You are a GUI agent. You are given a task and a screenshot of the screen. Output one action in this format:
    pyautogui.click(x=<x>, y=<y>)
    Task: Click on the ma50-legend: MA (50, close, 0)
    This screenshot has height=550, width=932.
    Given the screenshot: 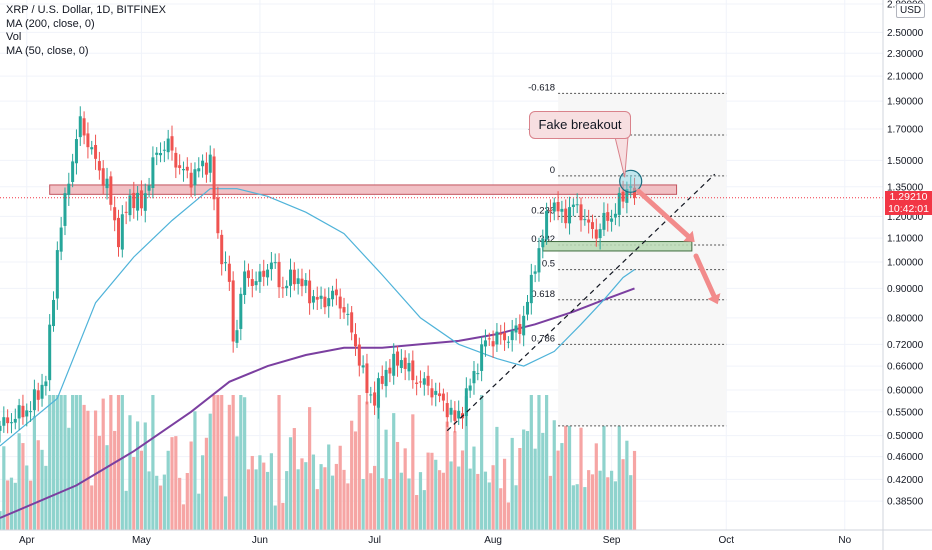 What is the action you would take?
    pyautogui.click(x=47, y=50)
    